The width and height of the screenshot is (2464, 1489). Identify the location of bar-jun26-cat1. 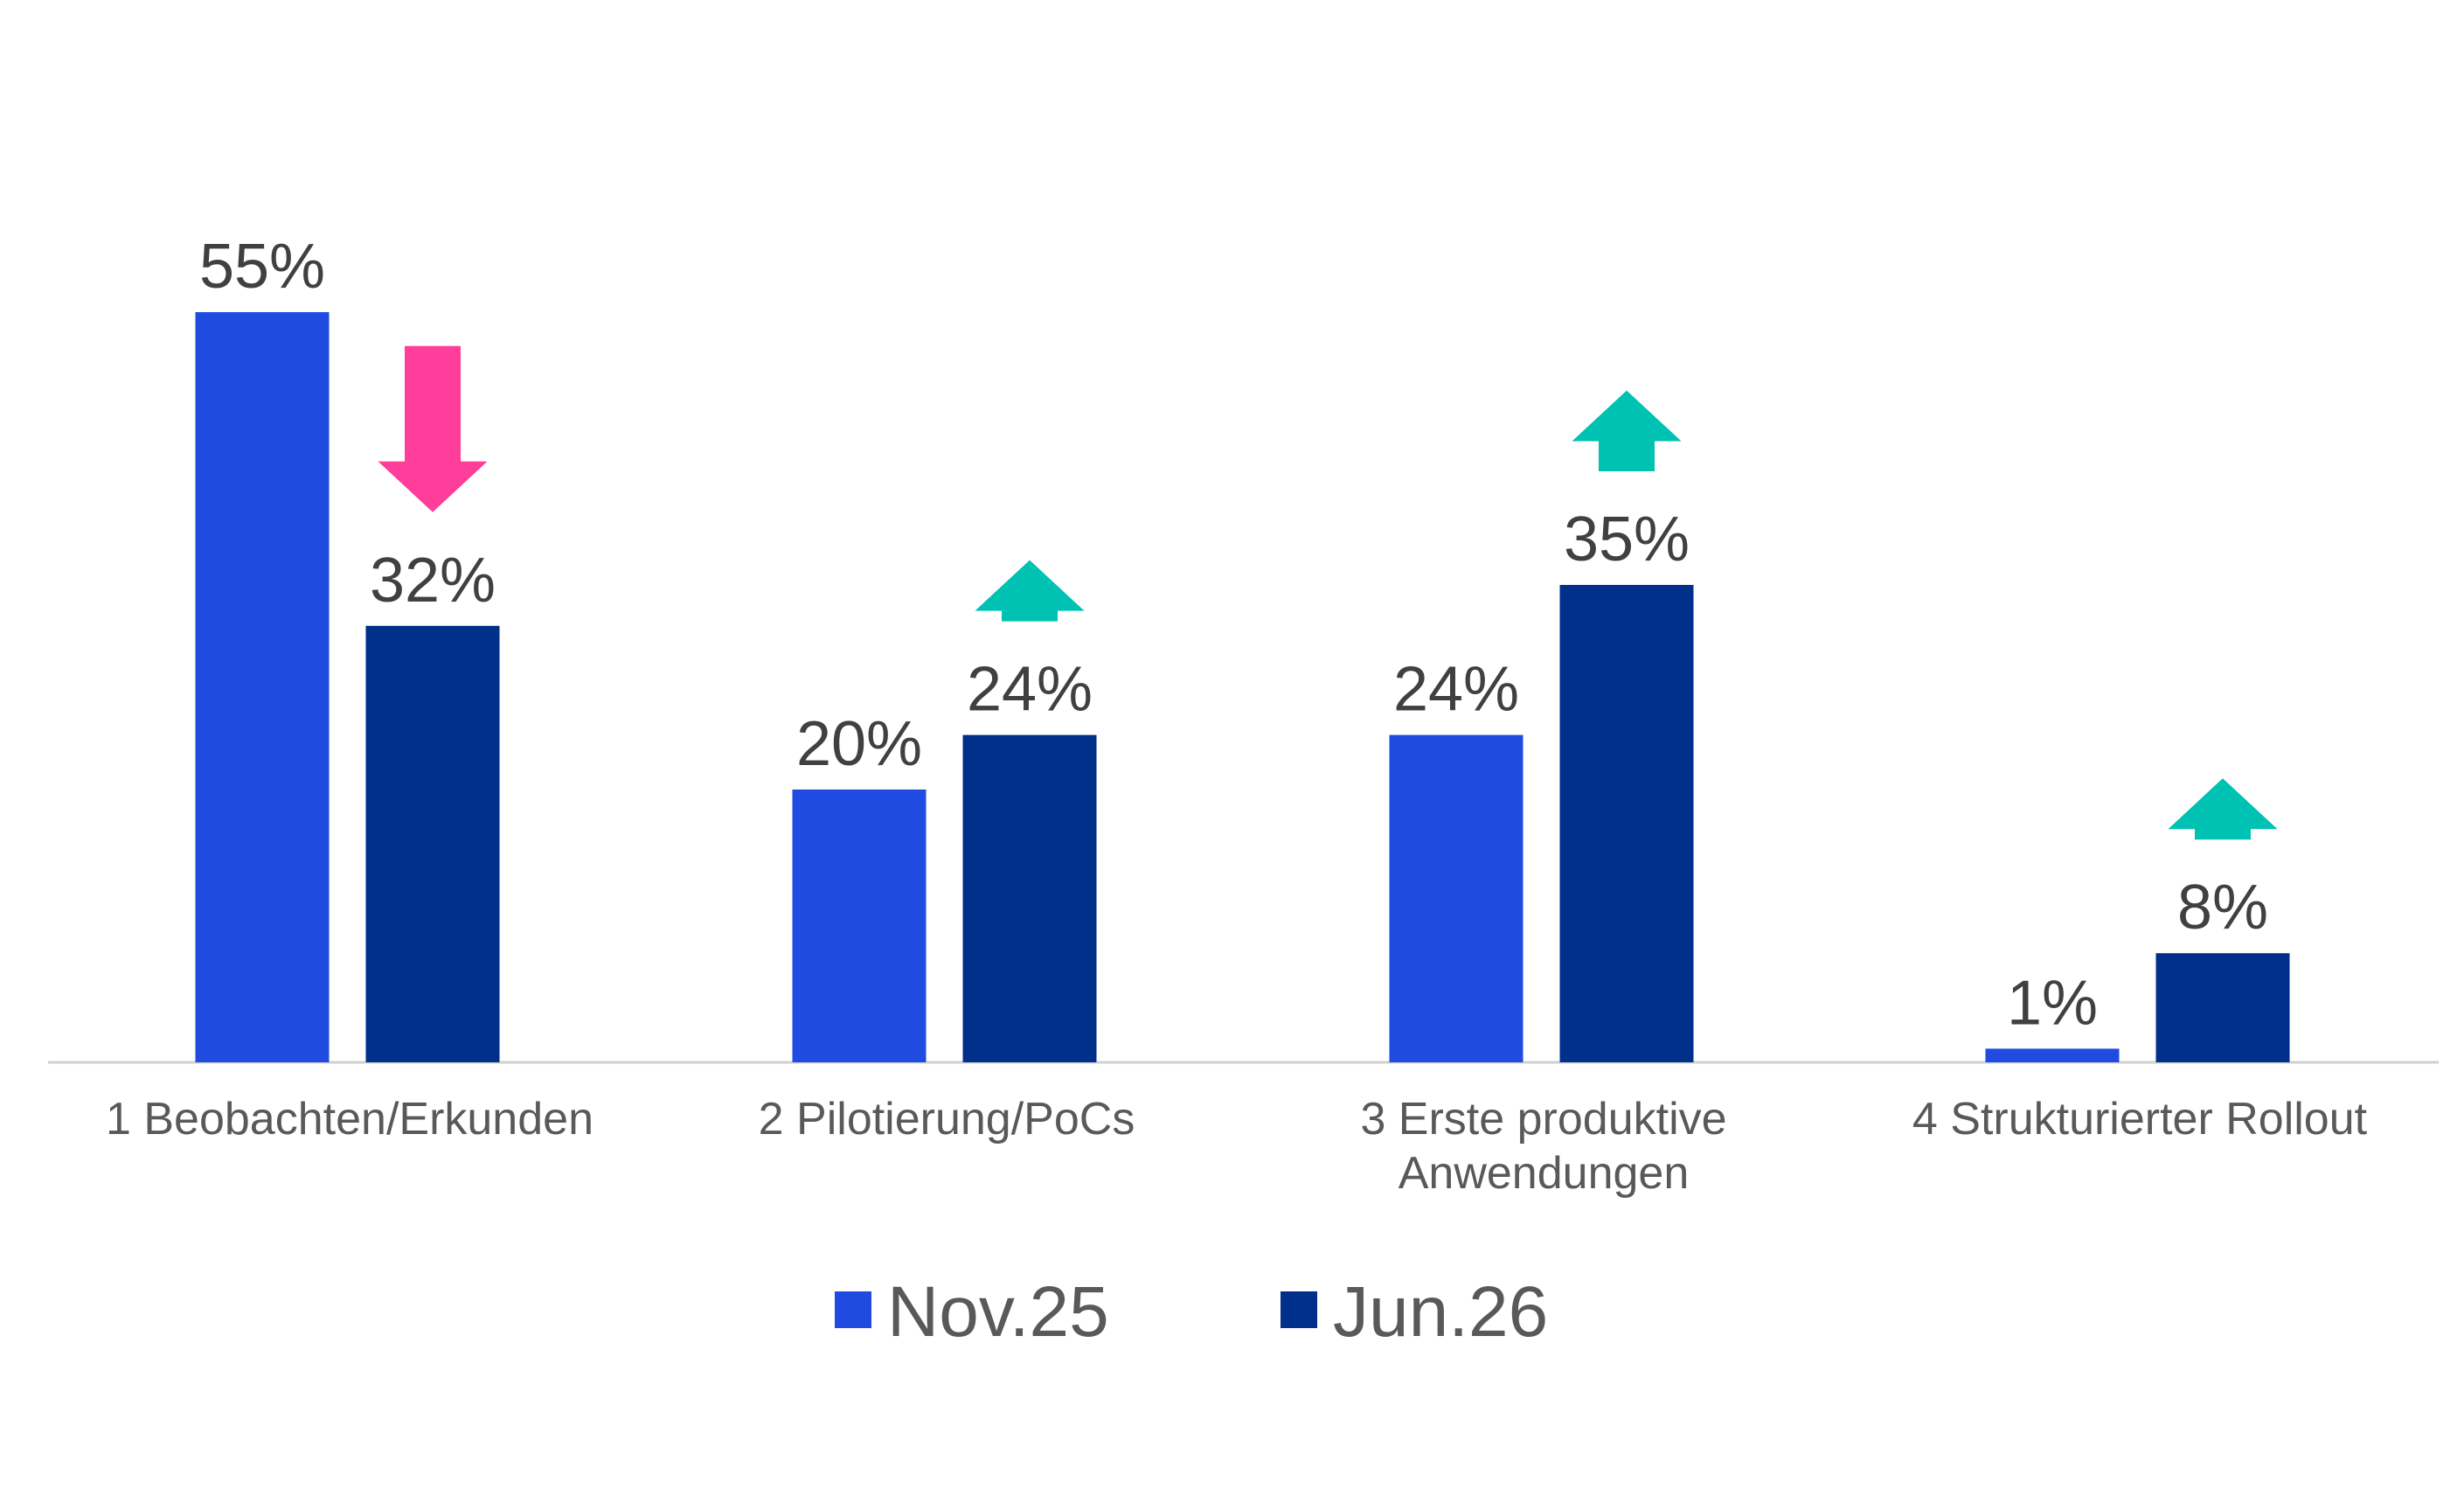
(433, 843).